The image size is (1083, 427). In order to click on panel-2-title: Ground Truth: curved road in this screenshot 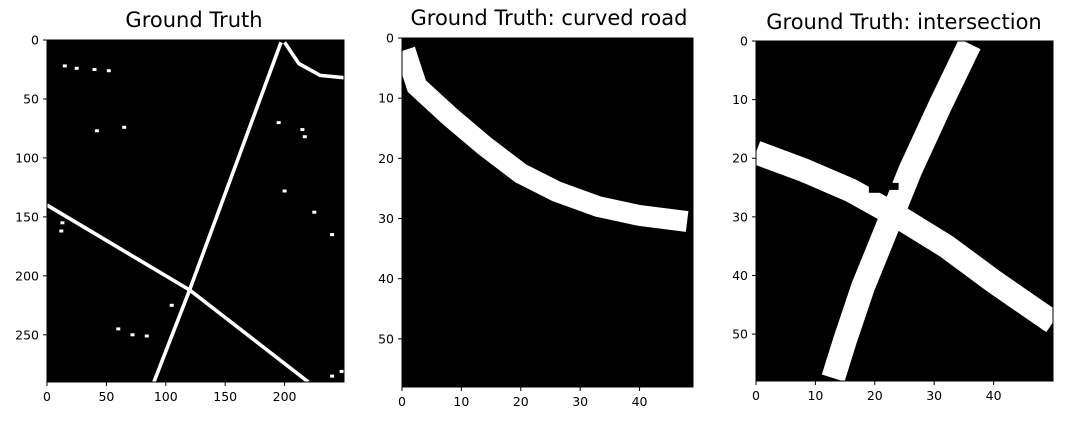, I will do `click(549, 18)`.